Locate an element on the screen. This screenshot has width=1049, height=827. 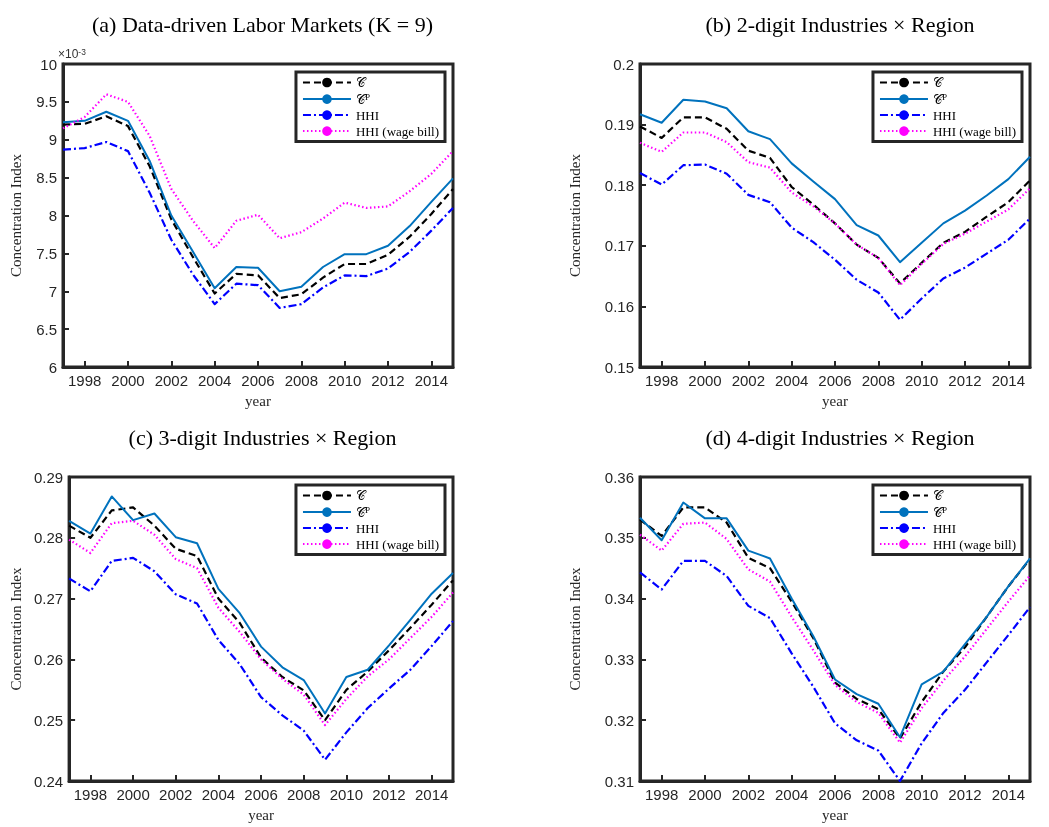
y-tick-label: 9 is located at coordinates (52, 140).